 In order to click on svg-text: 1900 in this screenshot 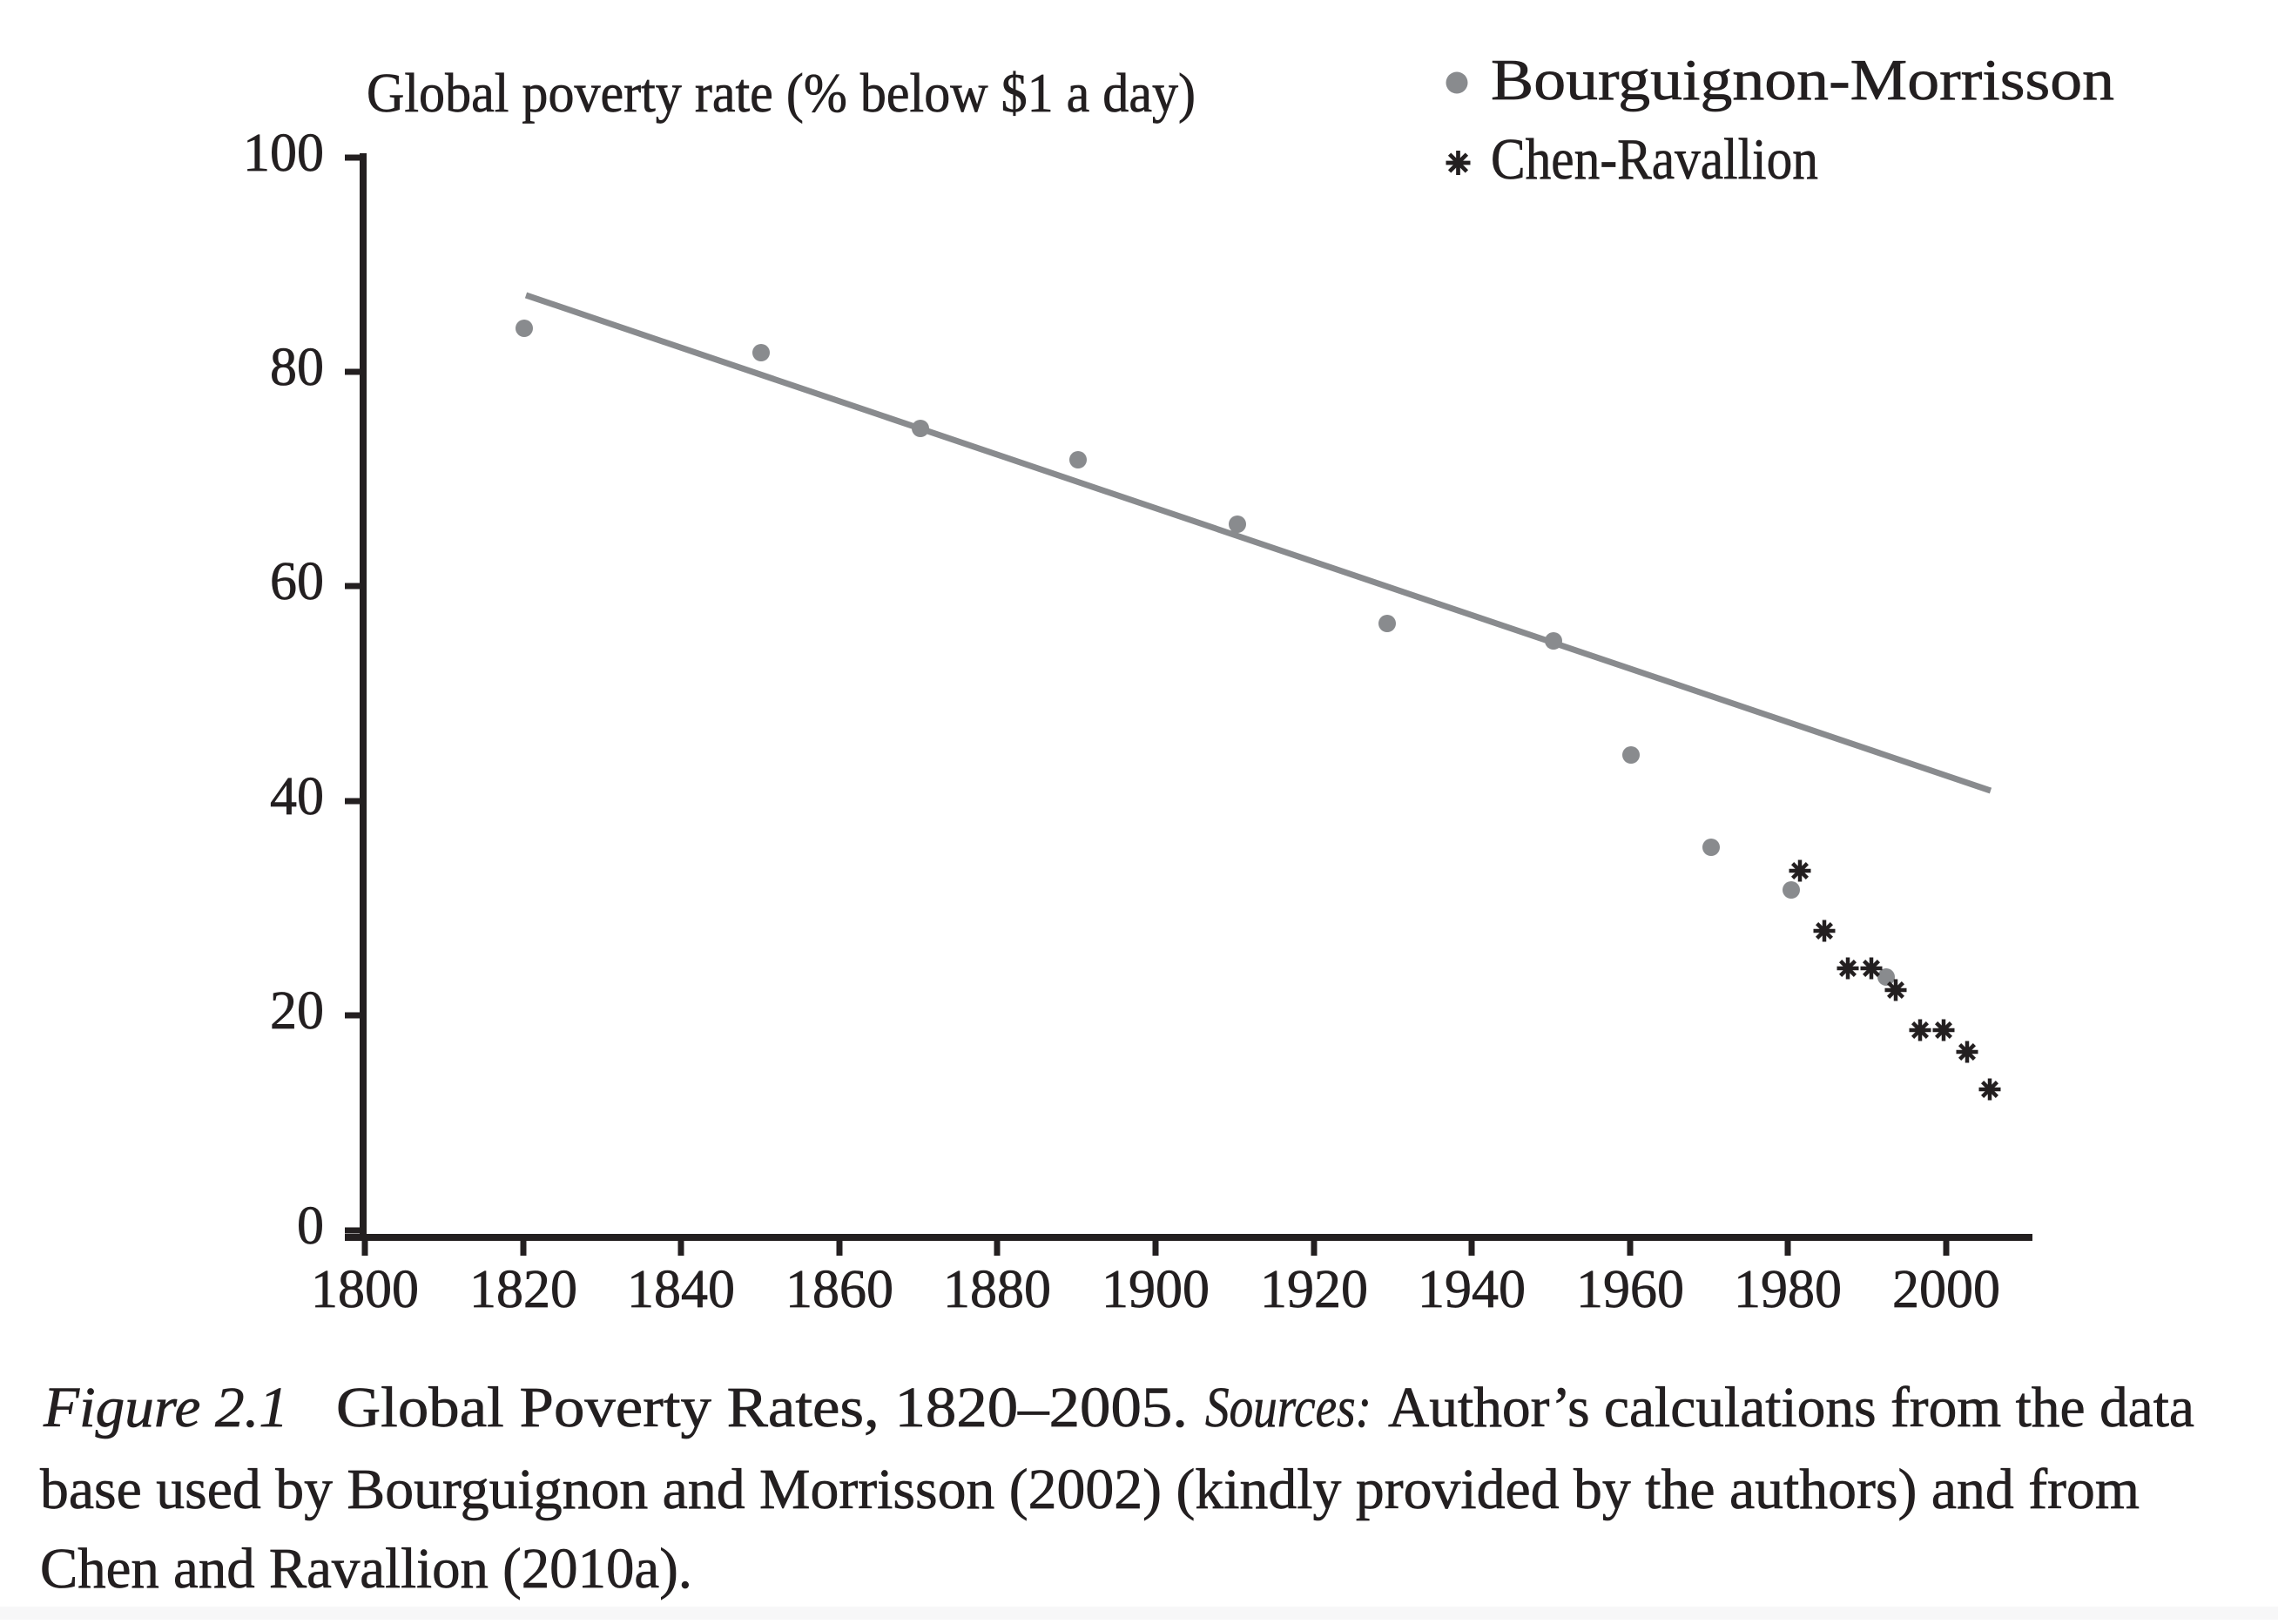, I will do `click(1156, 1290)`.